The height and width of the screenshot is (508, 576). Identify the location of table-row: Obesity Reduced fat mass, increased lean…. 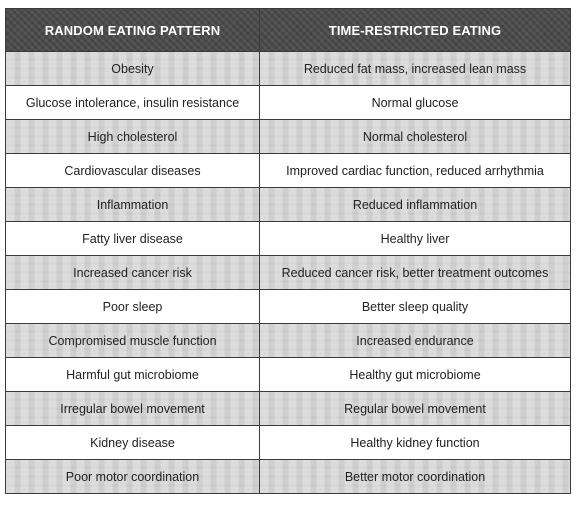
(288, 68).